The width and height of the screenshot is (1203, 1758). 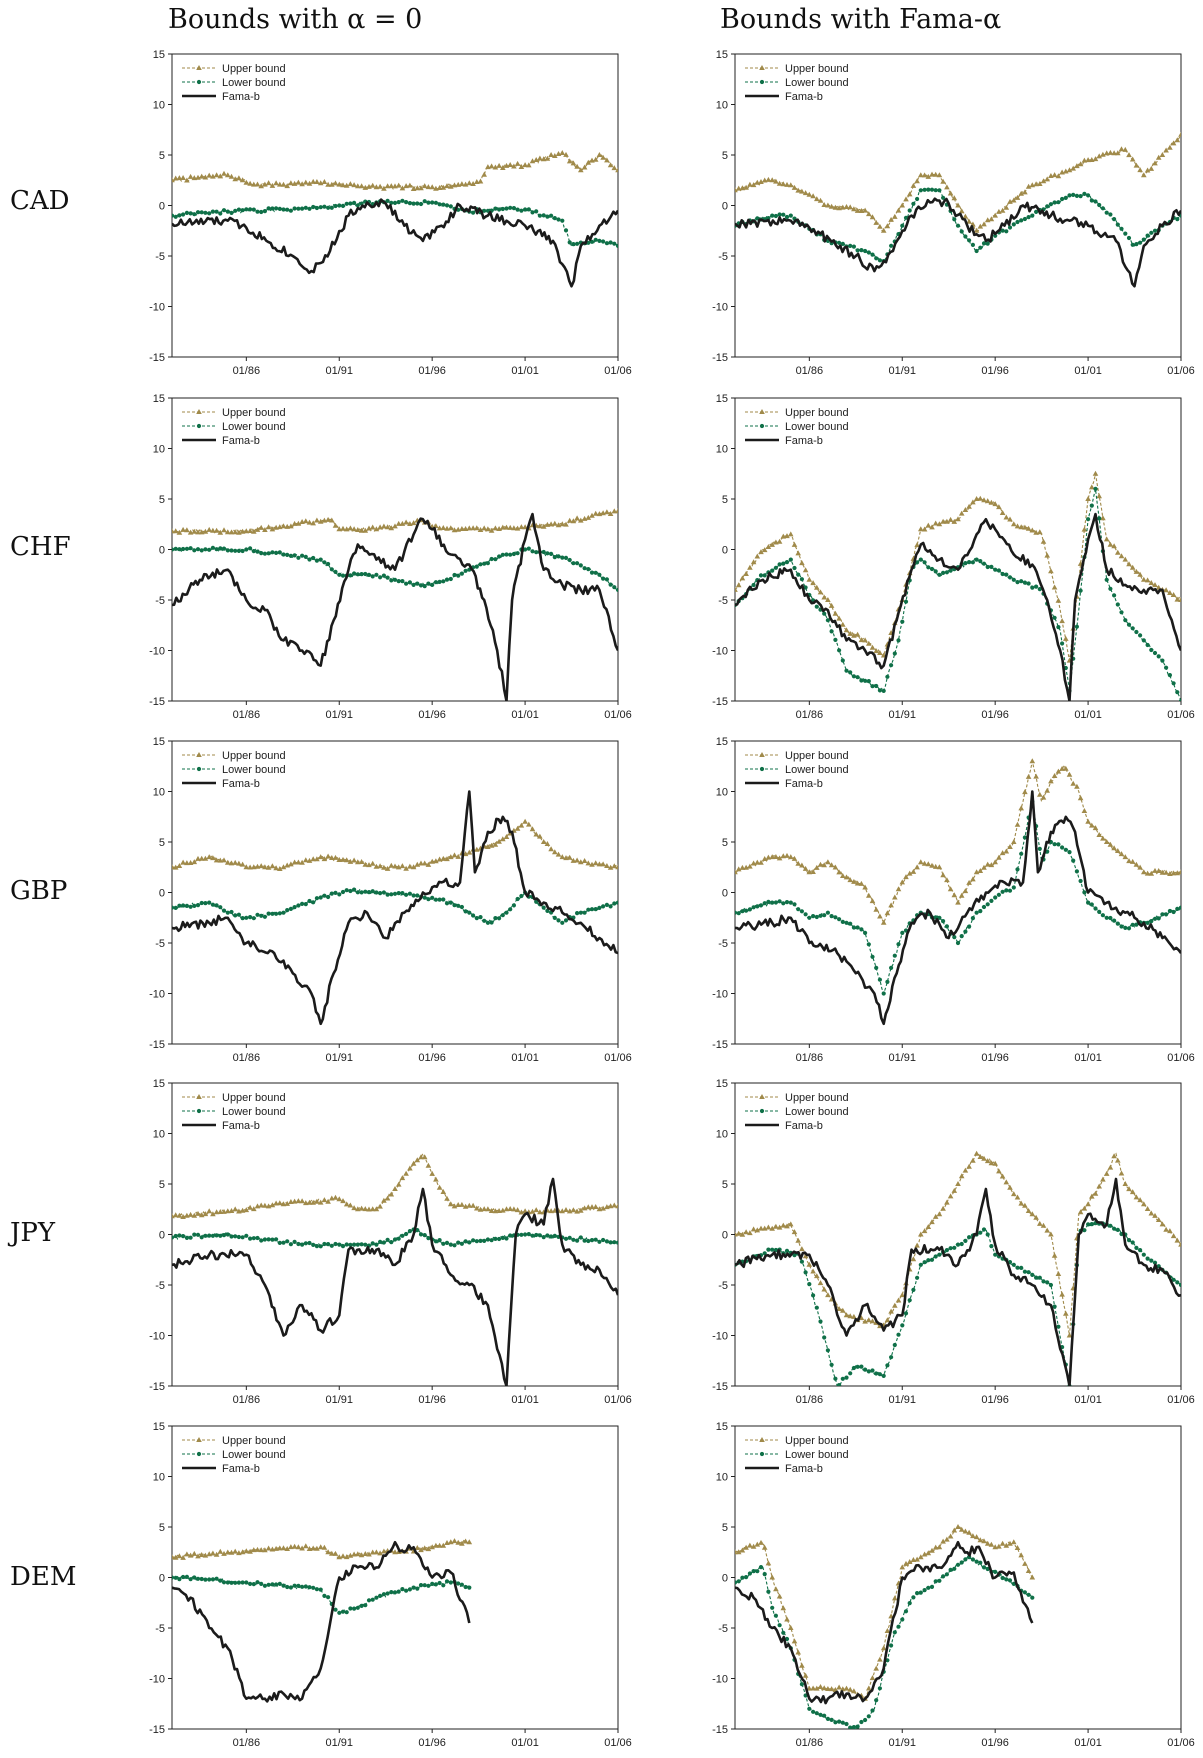 I want to click on y-tick-label: 10, so click(x=722, y=1478).